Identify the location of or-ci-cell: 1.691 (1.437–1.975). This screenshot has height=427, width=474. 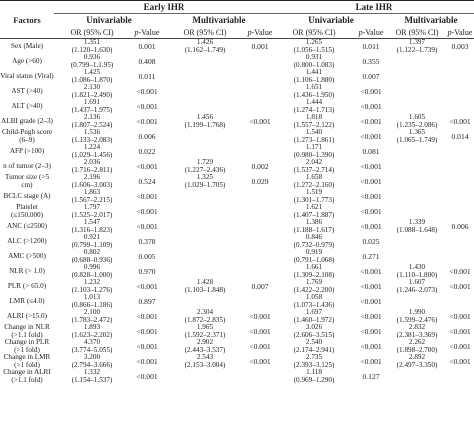
(92, 106).